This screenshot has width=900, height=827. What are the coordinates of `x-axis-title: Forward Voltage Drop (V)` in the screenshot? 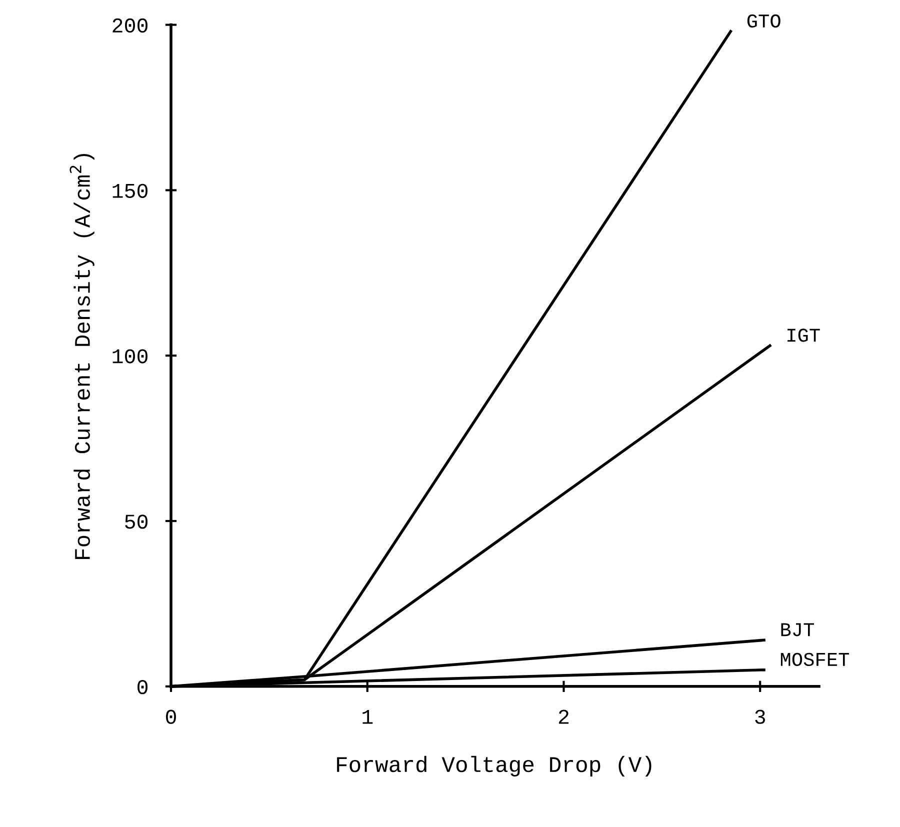 It's located at (494, 766).